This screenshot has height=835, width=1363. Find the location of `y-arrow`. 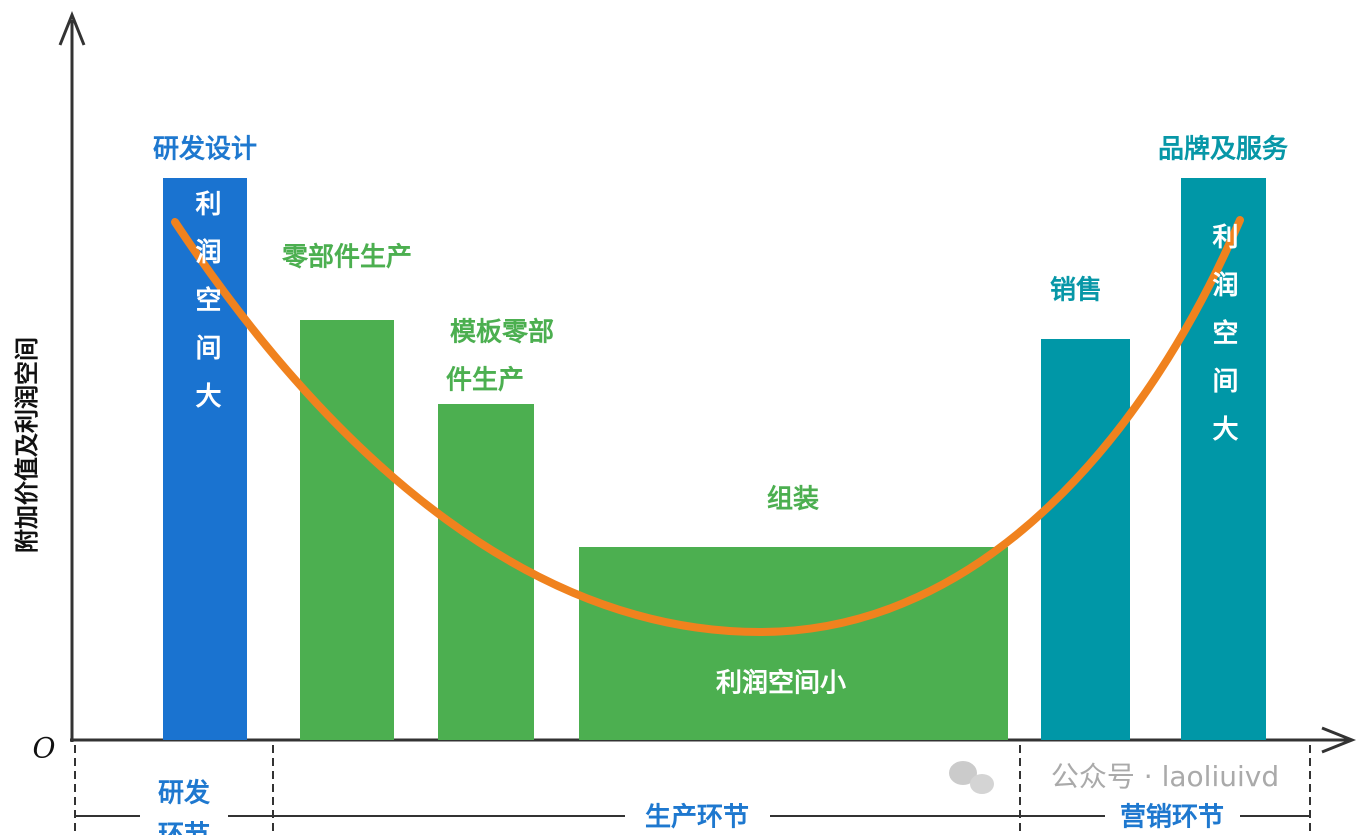

y-arrow is located at coordinates (72, 28).